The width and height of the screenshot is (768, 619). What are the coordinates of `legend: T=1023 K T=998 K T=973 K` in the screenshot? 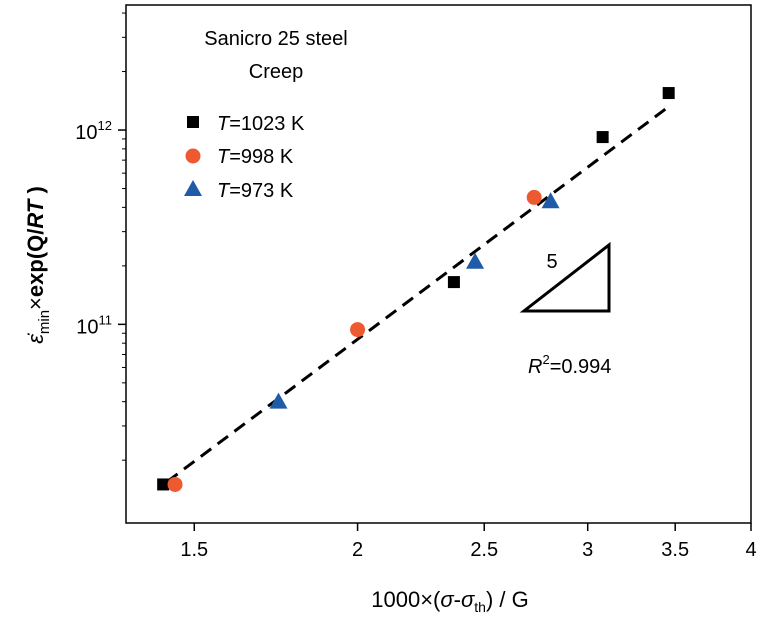 It's located at (244, 157).